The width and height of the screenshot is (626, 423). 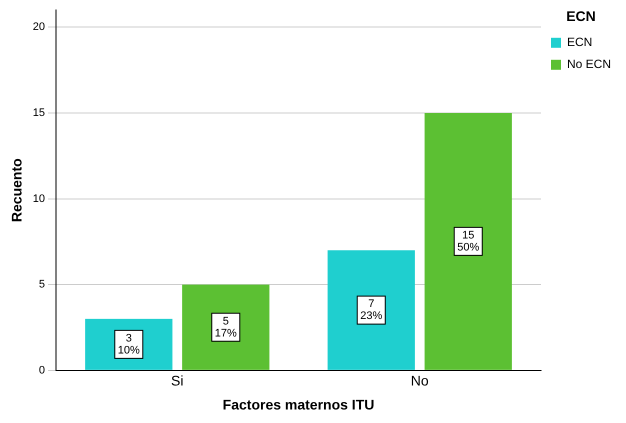 I want to click on y-tick-label: 0, so click(x=42, y=370).